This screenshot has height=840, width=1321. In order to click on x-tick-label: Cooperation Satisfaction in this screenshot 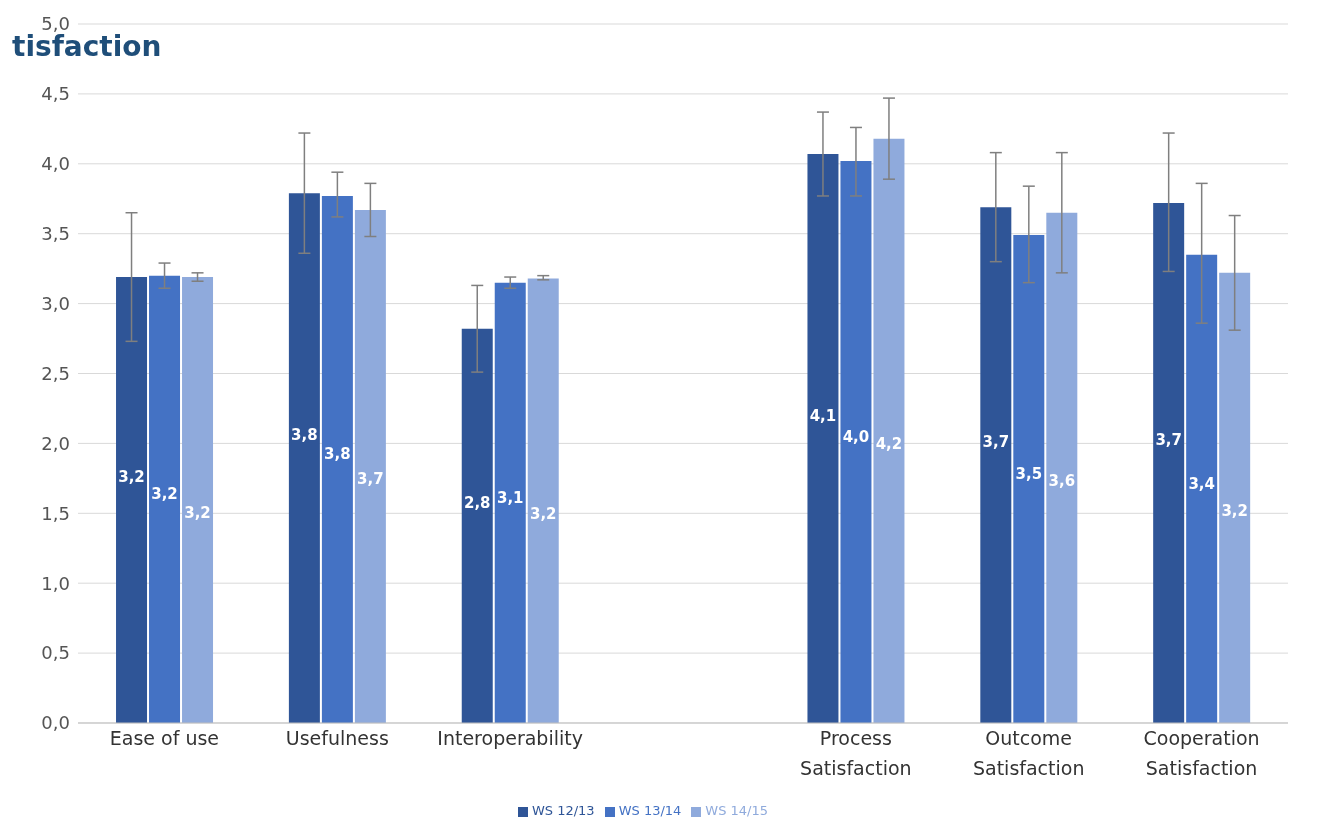, I will do `click(1201, 753)`.